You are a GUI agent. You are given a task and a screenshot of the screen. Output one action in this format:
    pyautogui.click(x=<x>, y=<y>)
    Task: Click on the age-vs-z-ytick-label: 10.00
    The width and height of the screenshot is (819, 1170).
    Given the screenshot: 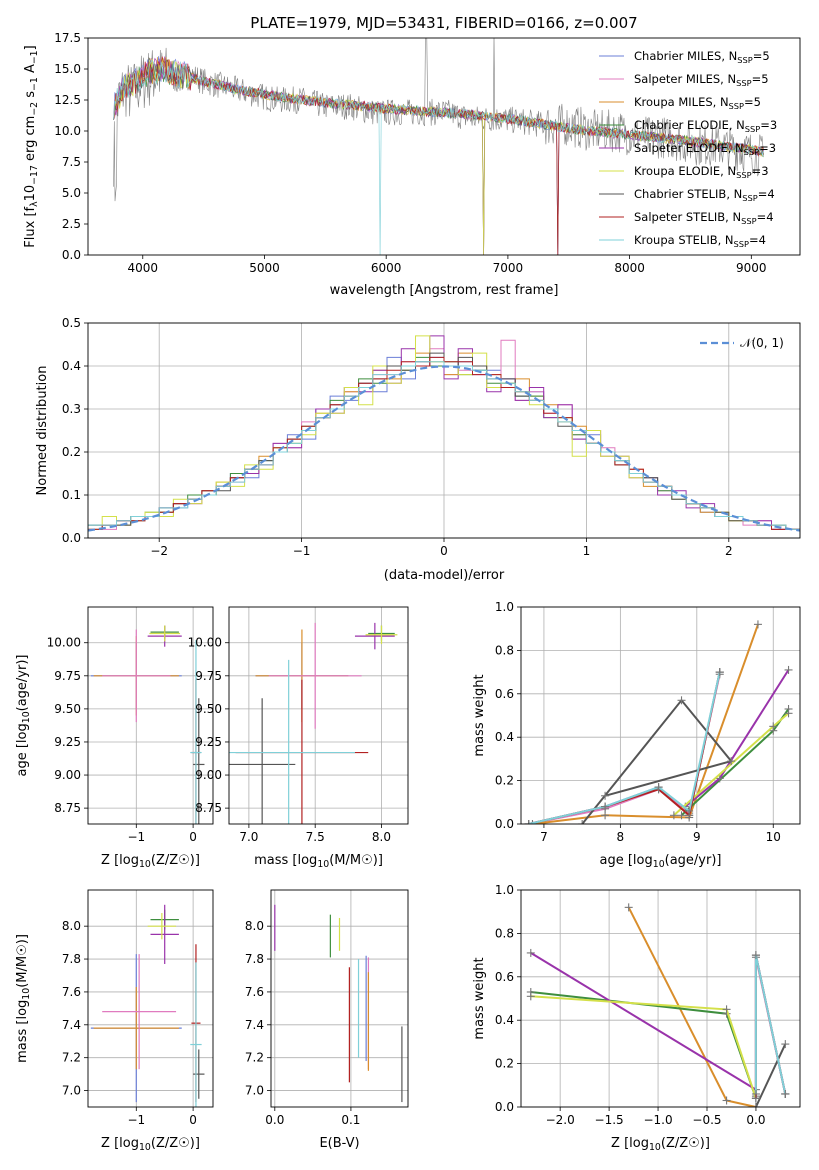 What is the action you would take?
    pyautogui.click(x=64, y=643)
    